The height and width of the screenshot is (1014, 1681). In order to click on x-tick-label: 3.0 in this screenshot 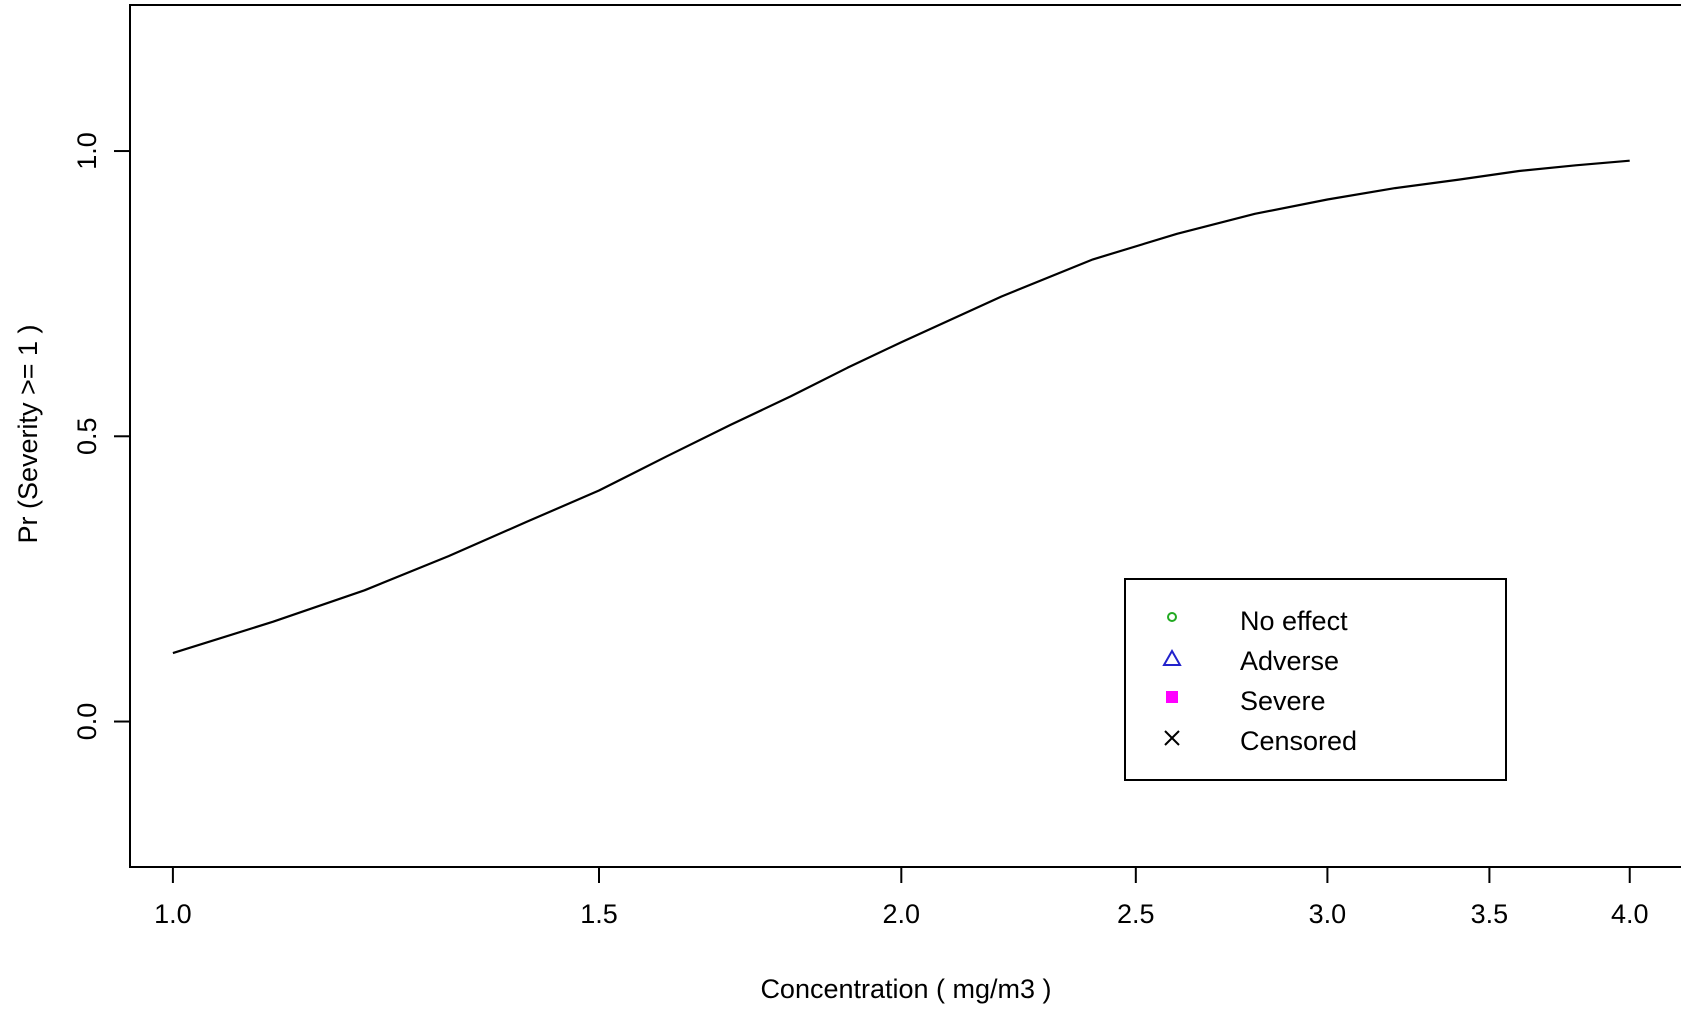, I will do `click(1328, 914)`.